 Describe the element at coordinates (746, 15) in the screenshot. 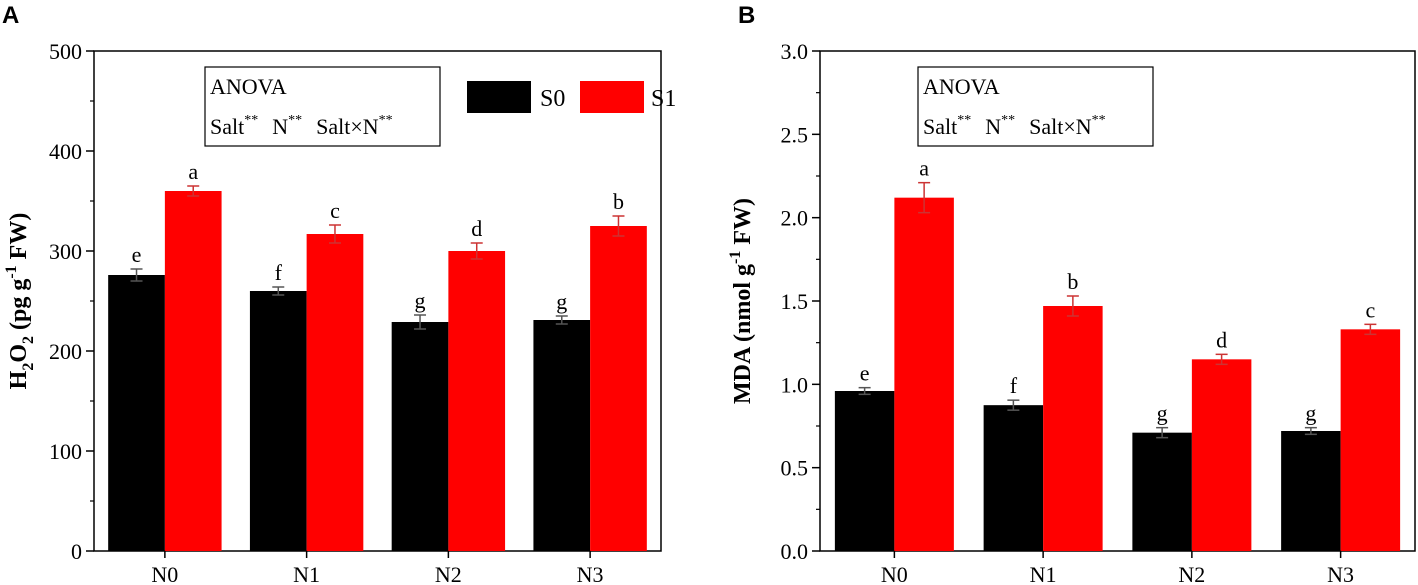

I see `panel-label-b: B` at that location.